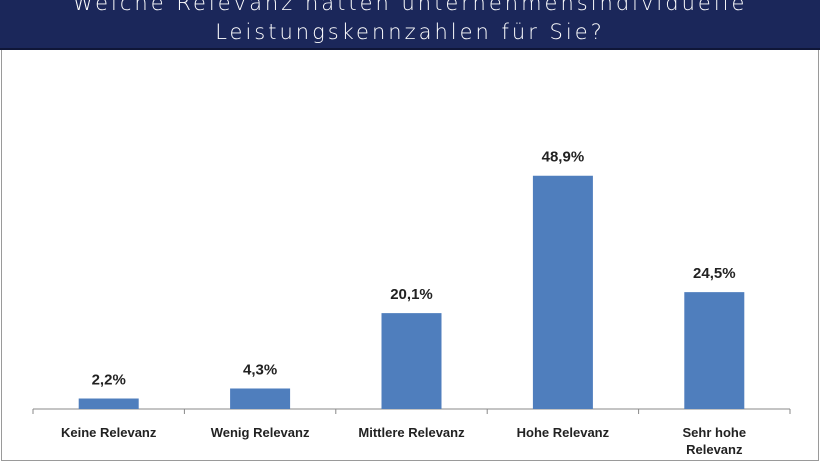 The image size is (820, 462). I want to click on value-label: 20,1%, so click(411, 294).